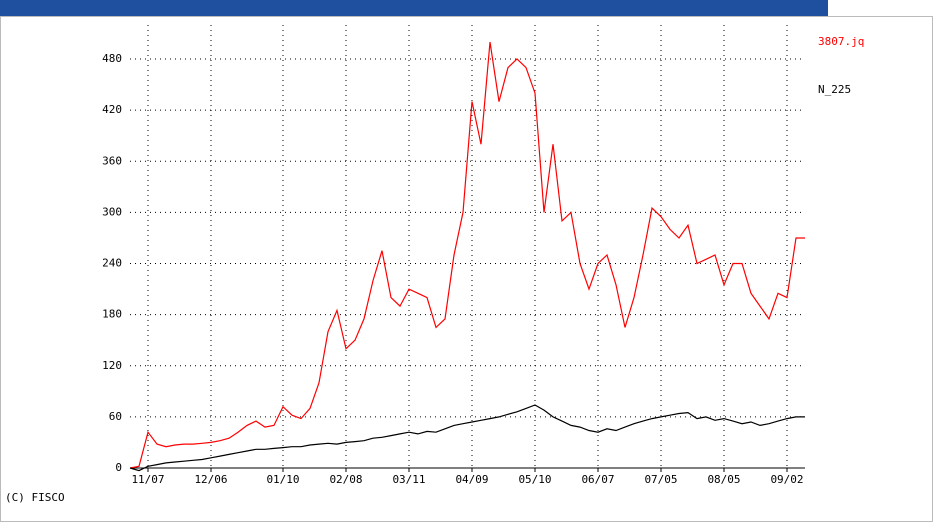  I want to click on x-tick-label: 04/09, so click(471, 479).